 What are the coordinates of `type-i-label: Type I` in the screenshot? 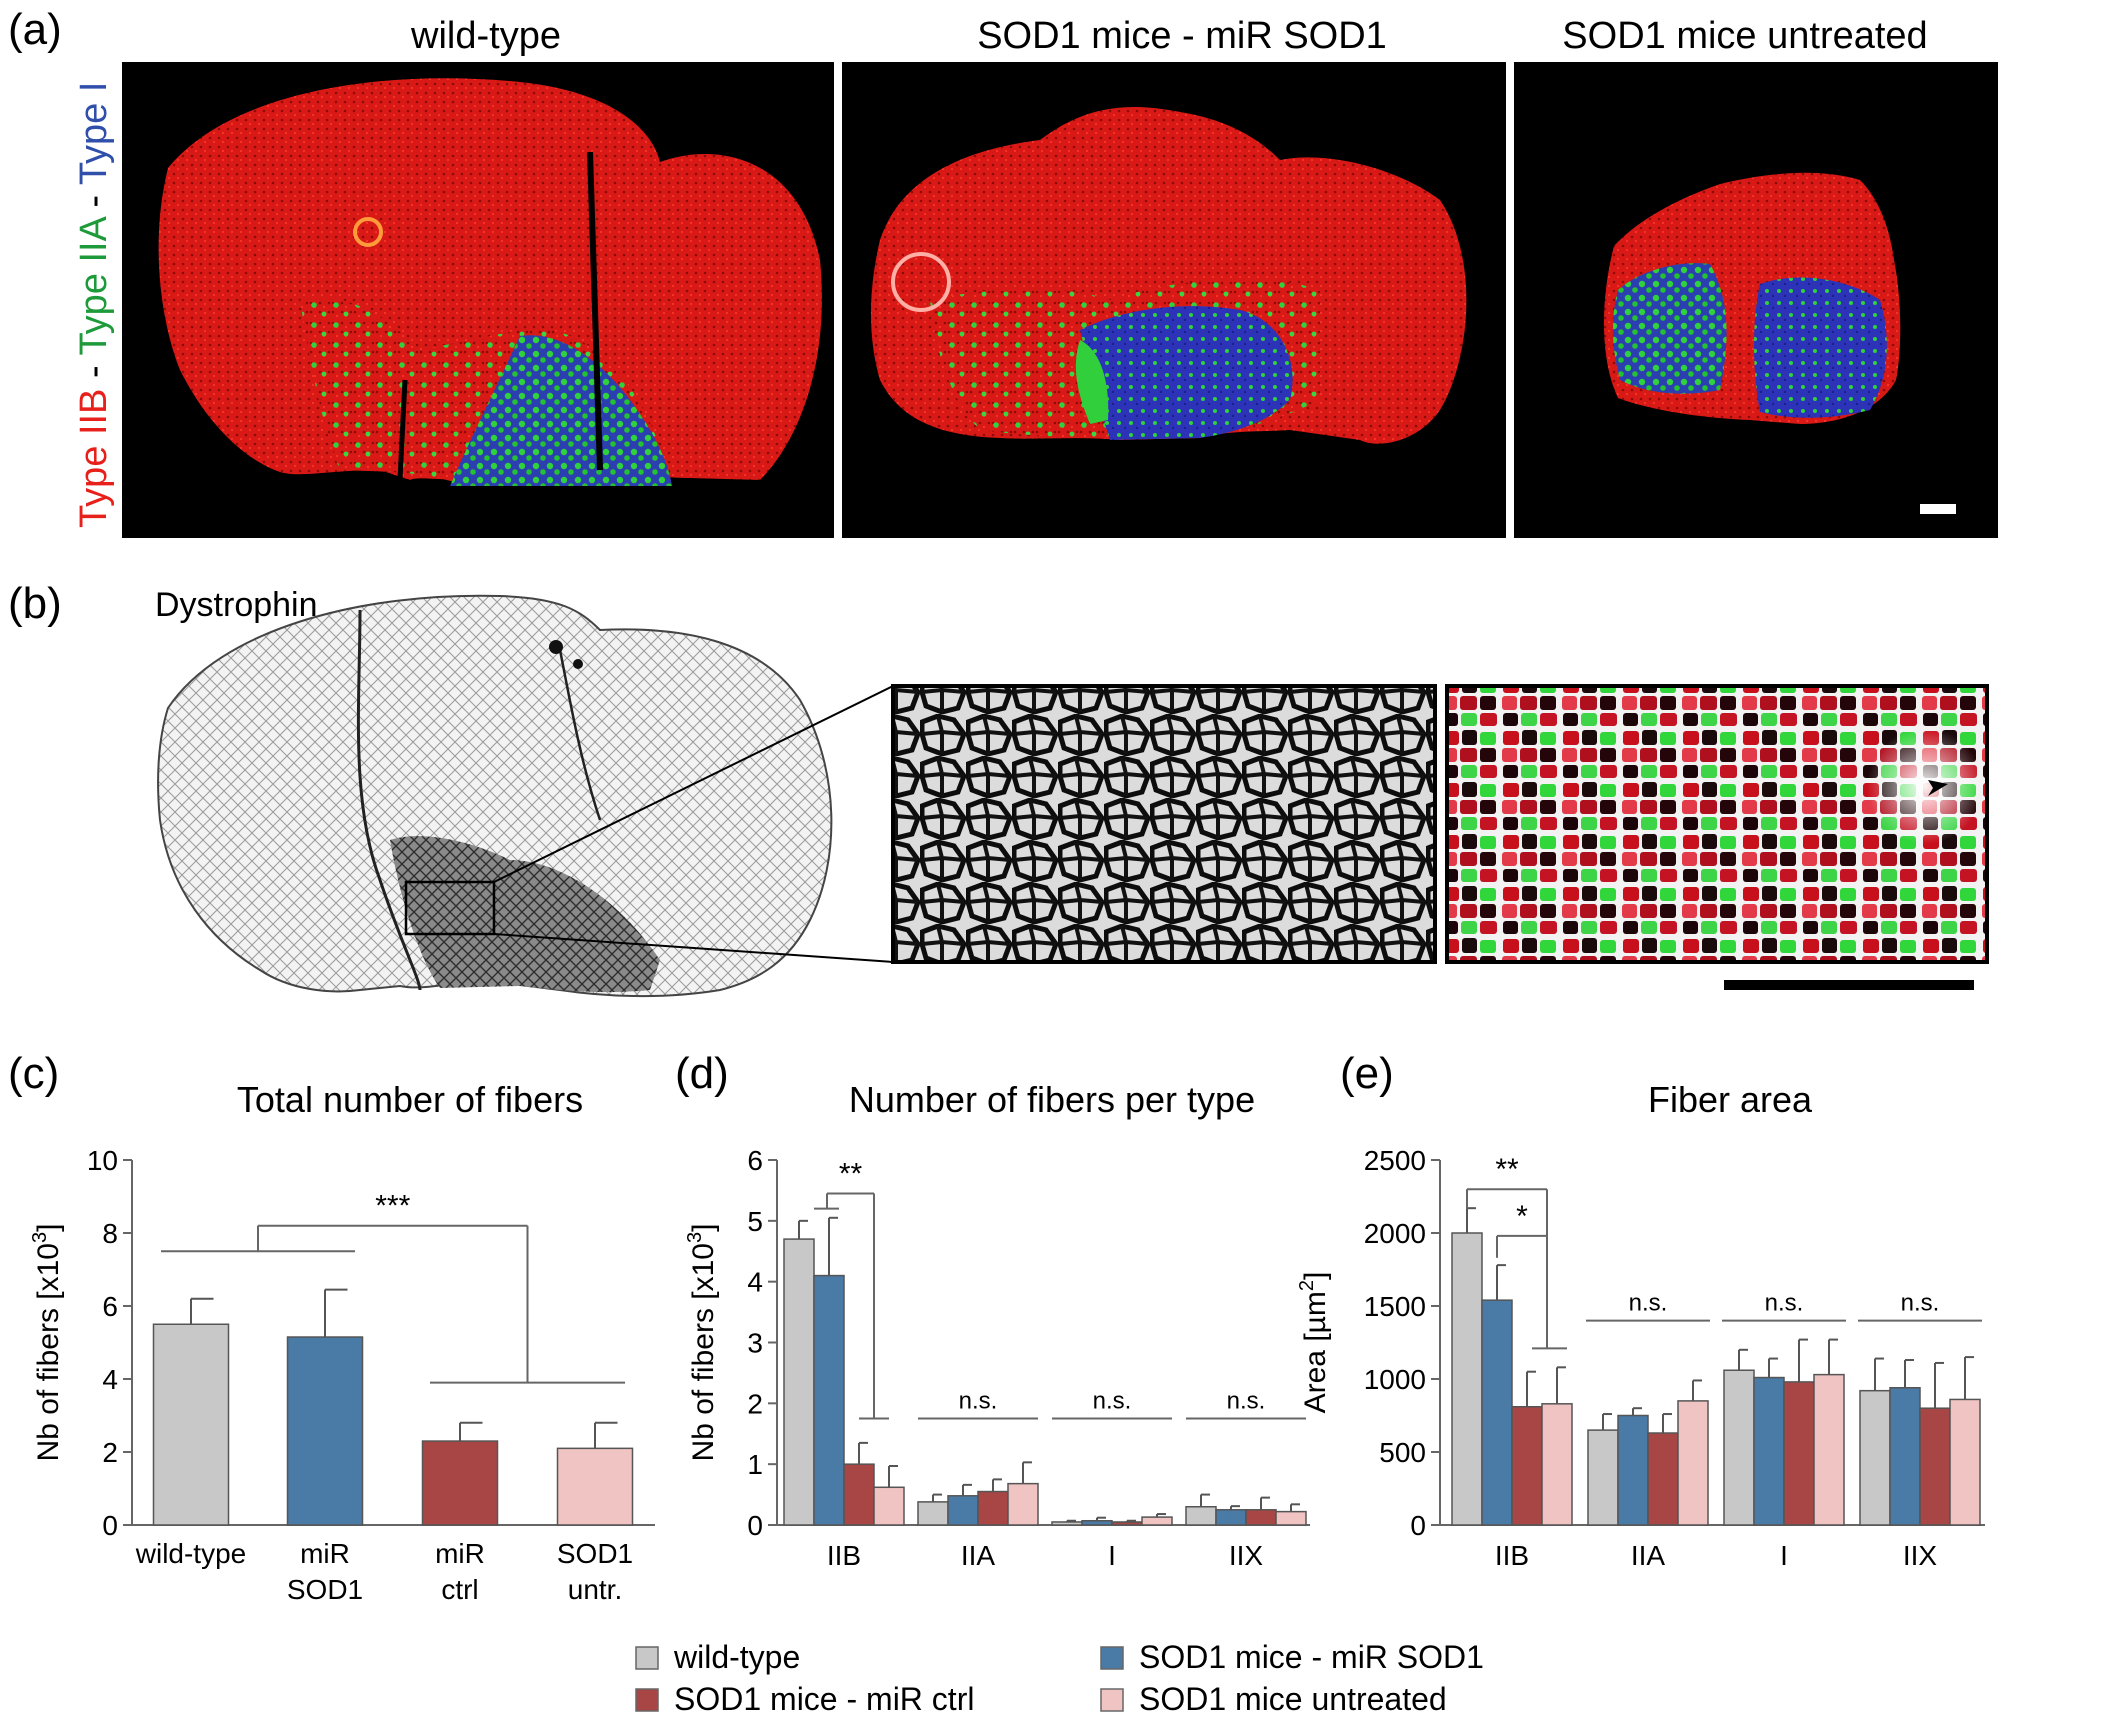 It's located at (94, 134).